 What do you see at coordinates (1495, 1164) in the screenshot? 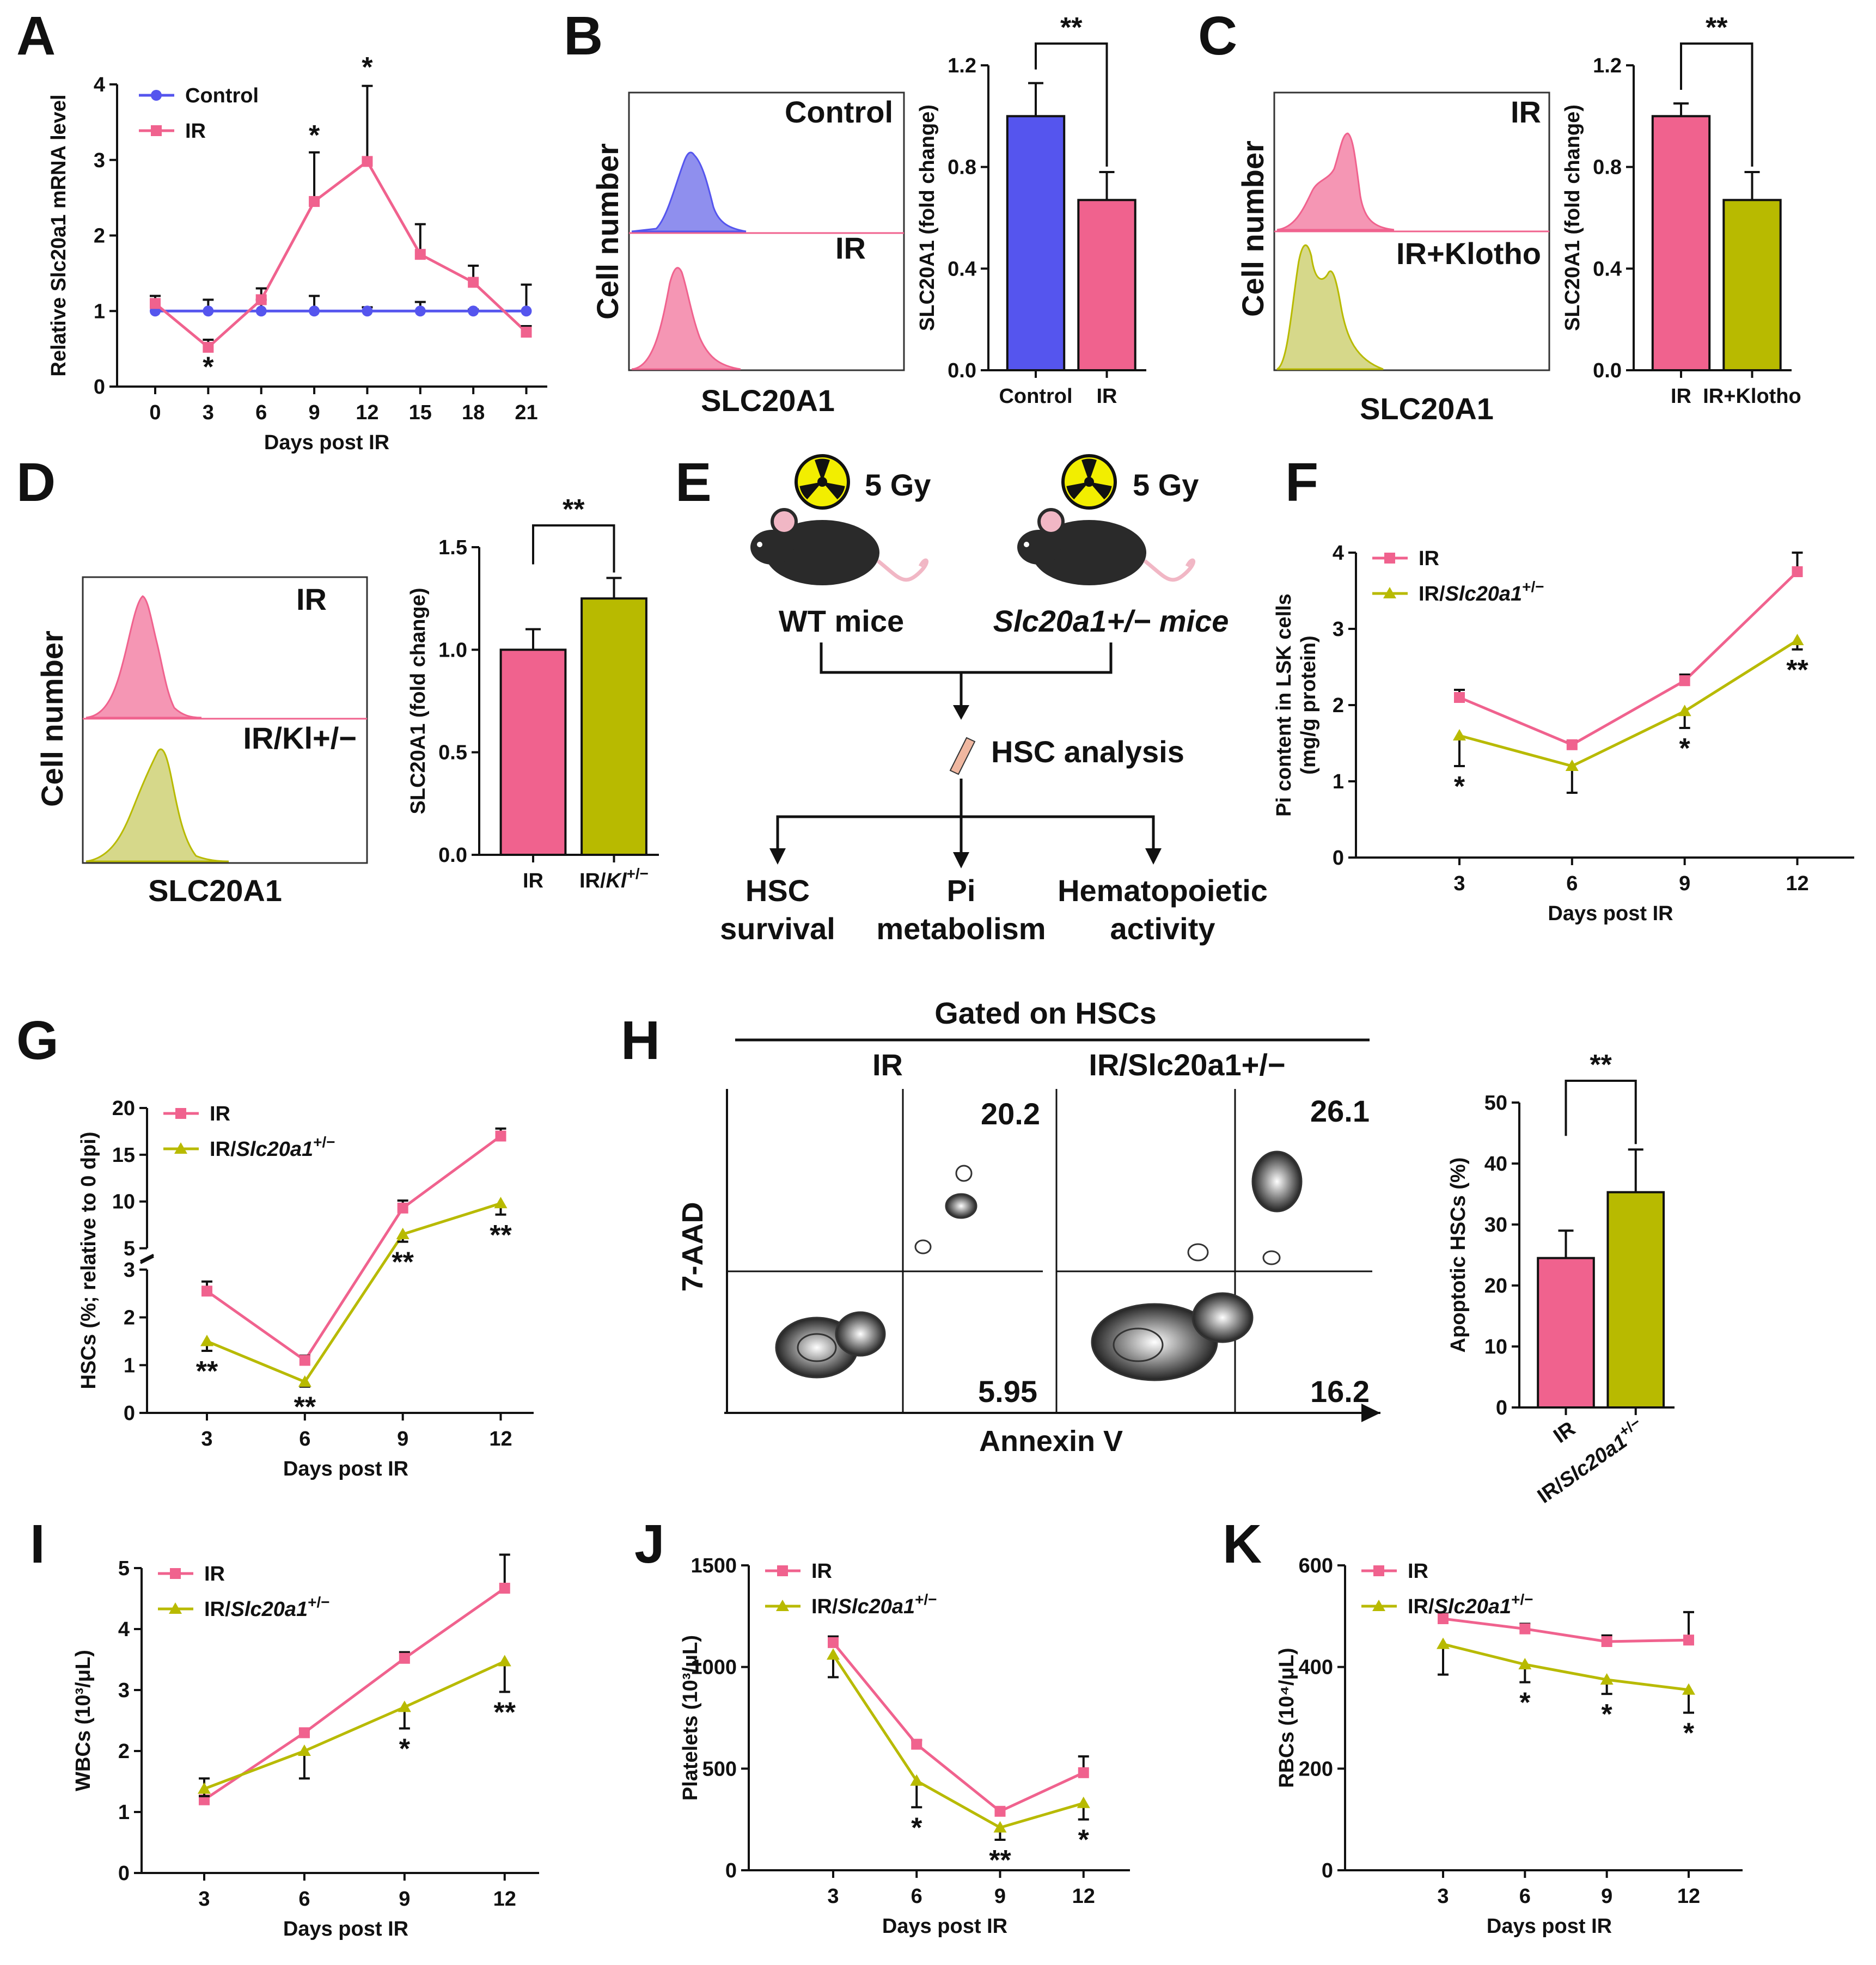
I see `y-tick-label: 40` at bounding box center [1495, 1164].